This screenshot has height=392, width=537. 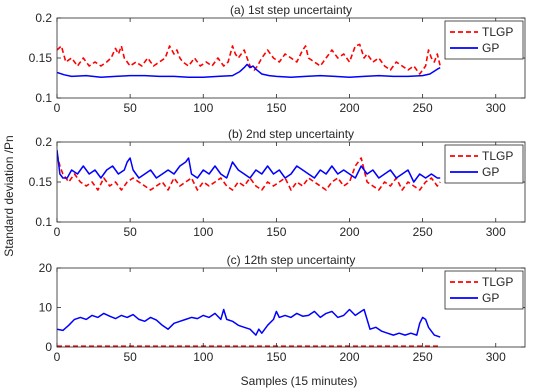 I want to click on y-tick-label: 0, so click(x=48, y=347).